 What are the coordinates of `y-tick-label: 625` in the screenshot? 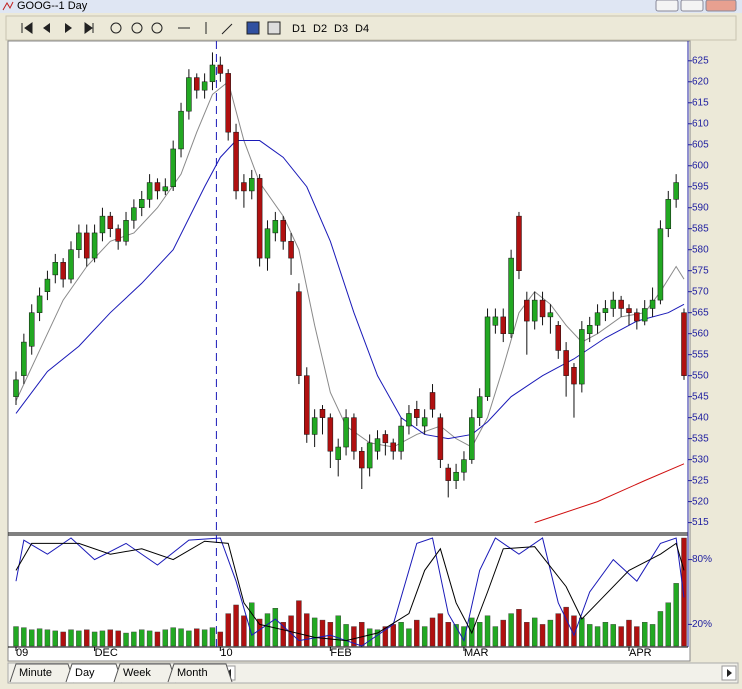 It's located at (700, 60).